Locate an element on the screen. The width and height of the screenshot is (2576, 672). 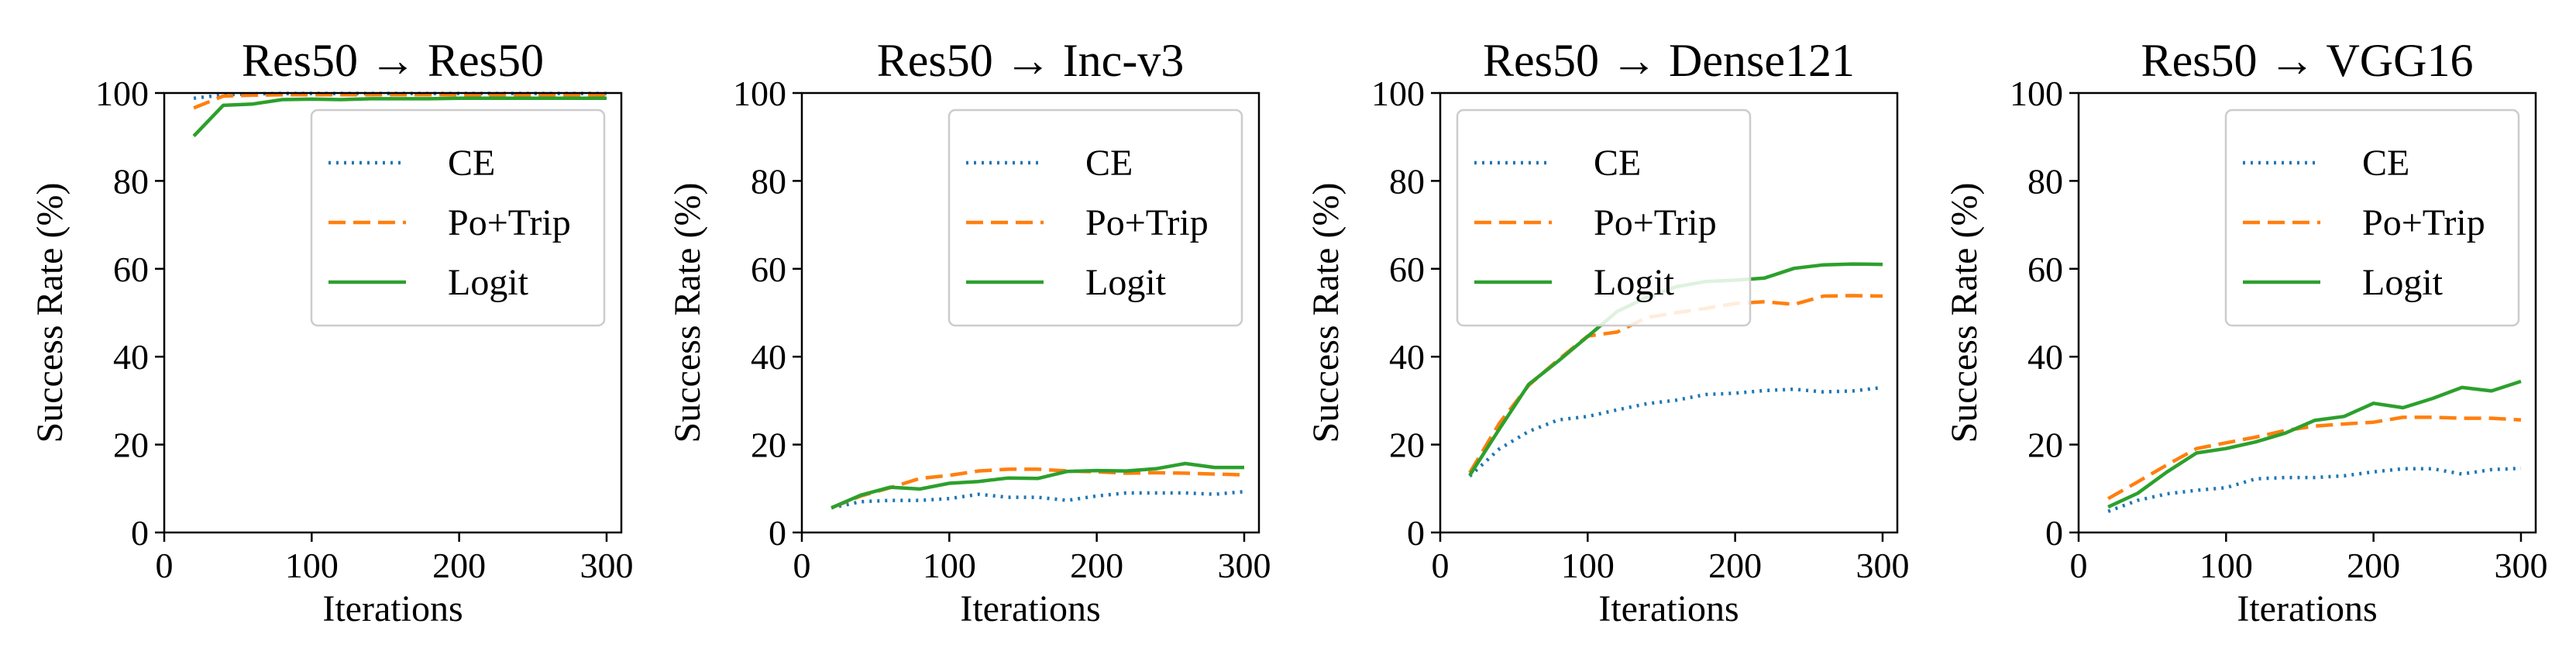
chart-title: Res50 → Inc-v3 is located at coordinates (1031, 60).